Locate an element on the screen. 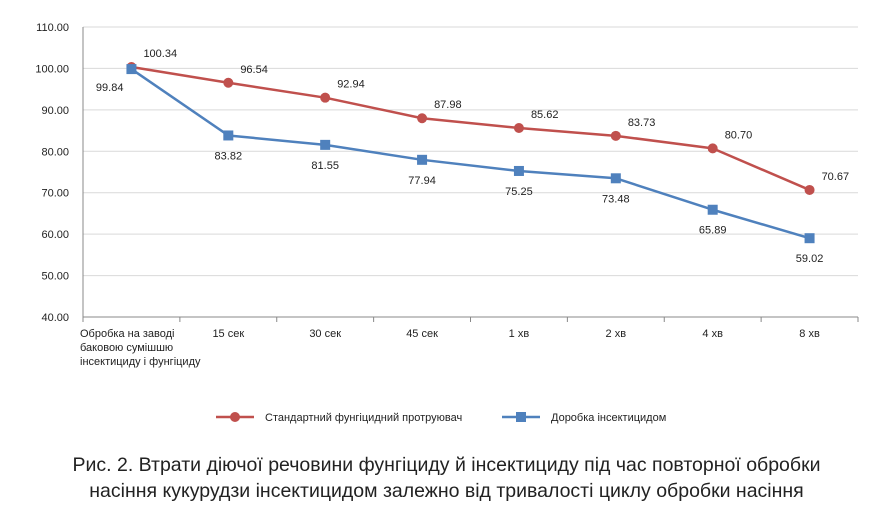 The height and width of the screenshot is (527, 893). data-label: 96.54 is located at coordinates (254, 70).